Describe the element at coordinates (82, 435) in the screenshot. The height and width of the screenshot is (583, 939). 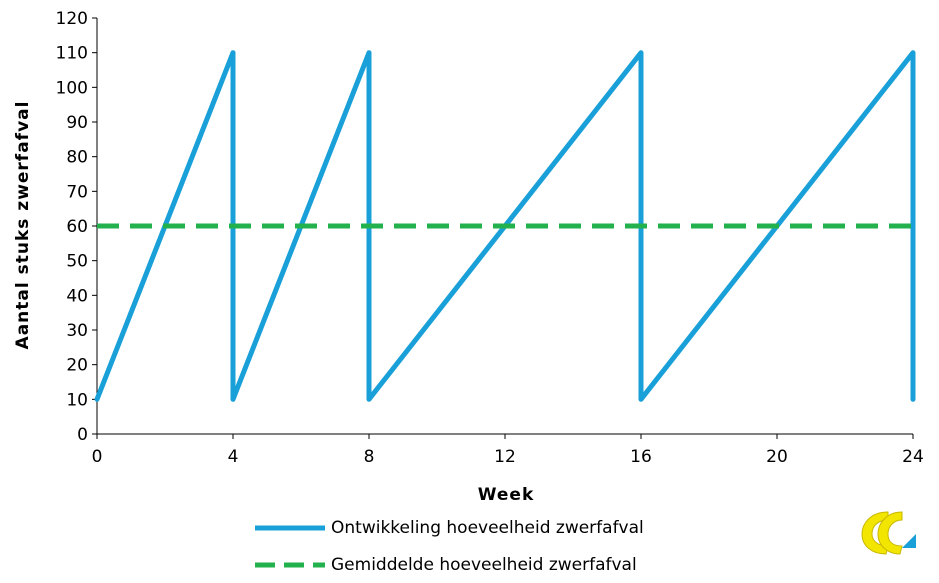
I see `y-tick-label: 0` at that location.